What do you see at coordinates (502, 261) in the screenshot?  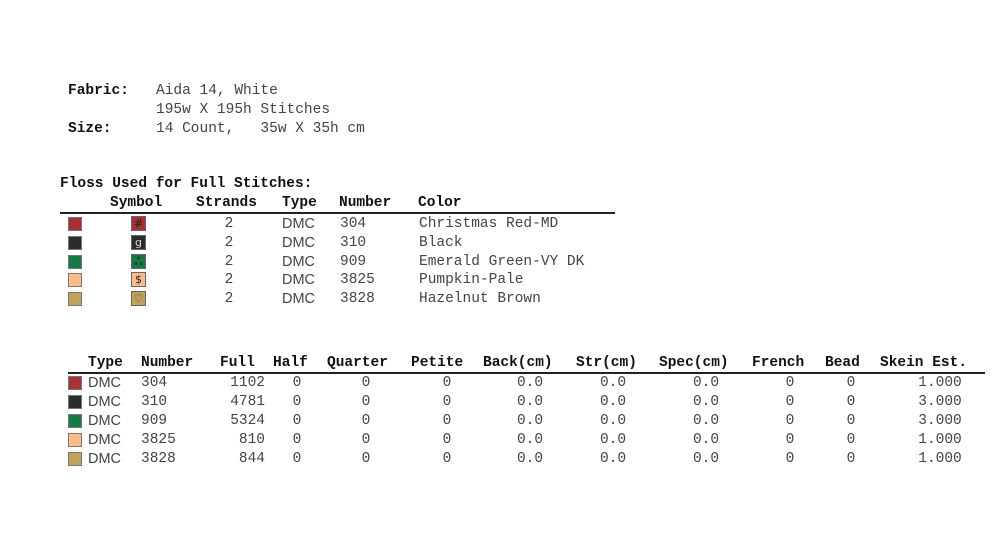 I see `floss-color-name: Emerald Green-VY DK` at bounding box center [502, 261].